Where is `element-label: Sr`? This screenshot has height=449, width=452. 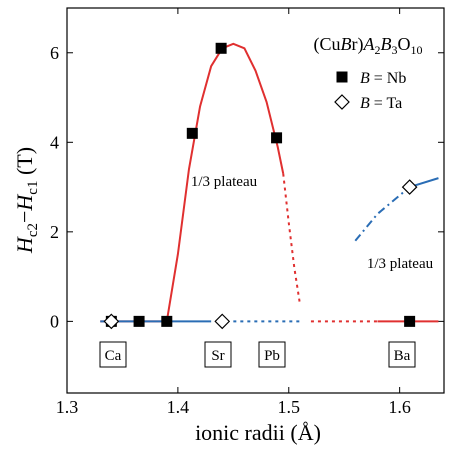
element-label: Sr is located at coordinates (217, 356).